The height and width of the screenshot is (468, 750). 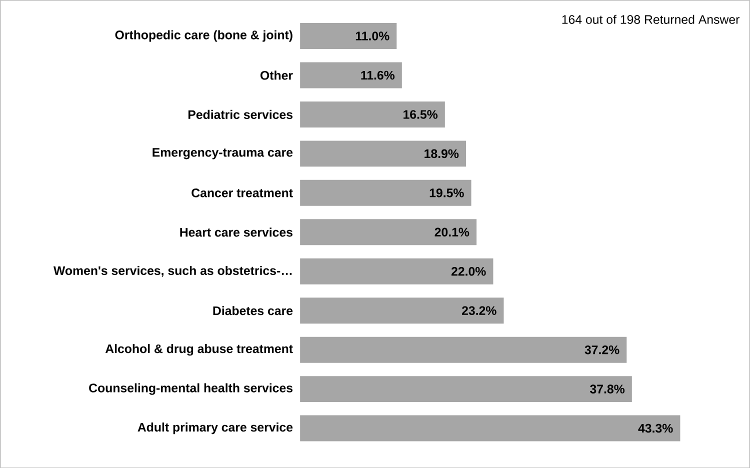 What do you see at coordinates (447, 193) in the screenshot?
I see `data-label: 19.5%` at bounding box center [447, 193].